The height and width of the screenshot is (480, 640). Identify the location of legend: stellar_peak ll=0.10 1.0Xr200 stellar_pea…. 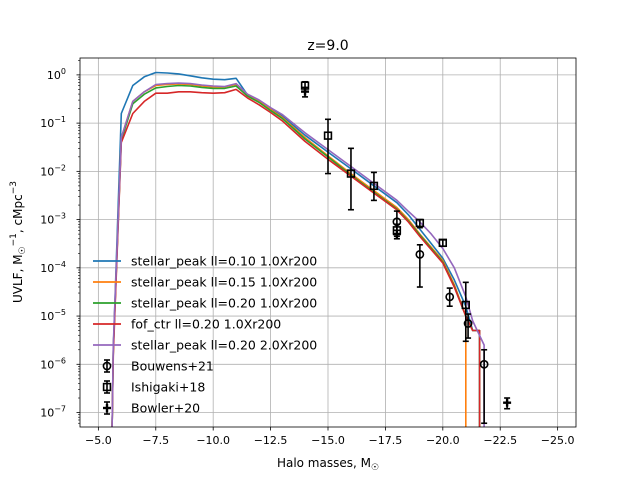
(205, 335).